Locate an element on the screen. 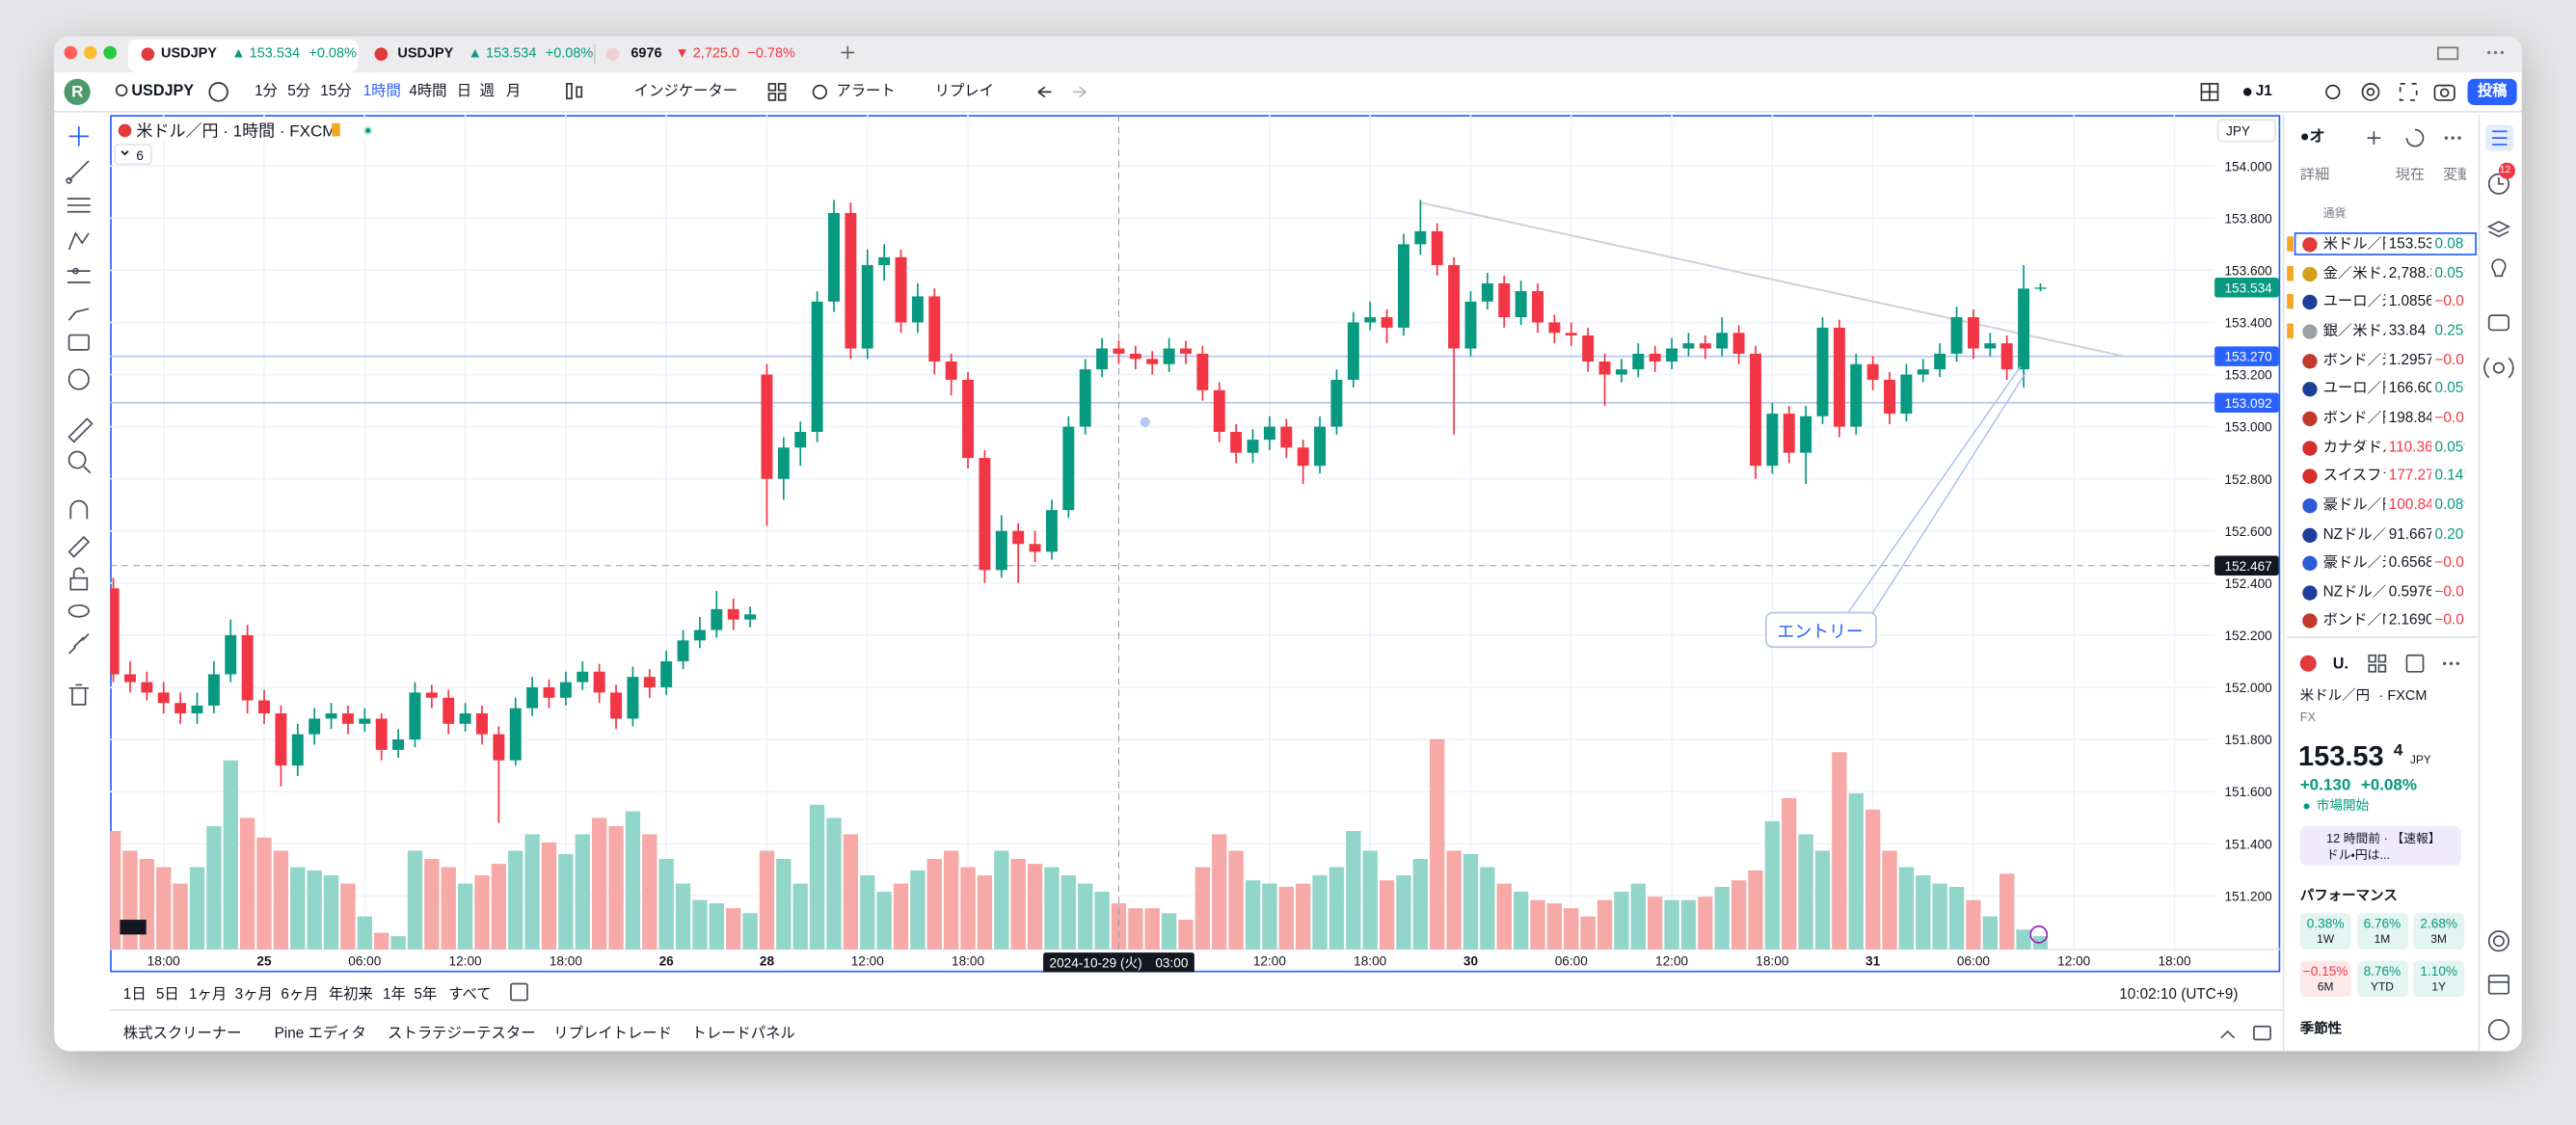 The height and width of the screenshot is (1125, 2576). row-name: 銀／米ドル is located at coordinates (2354, 331).